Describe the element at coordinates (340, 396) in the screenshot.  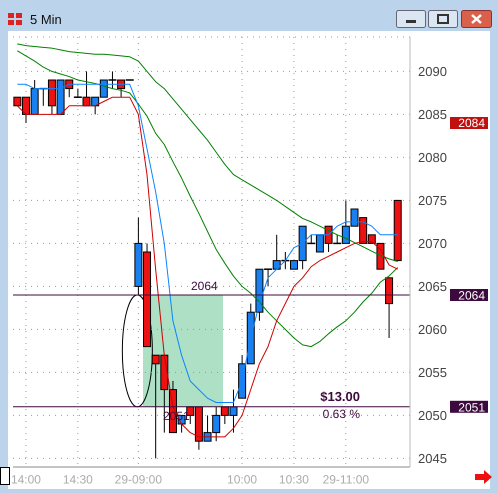
I see `annotation: $13.00` at that location.